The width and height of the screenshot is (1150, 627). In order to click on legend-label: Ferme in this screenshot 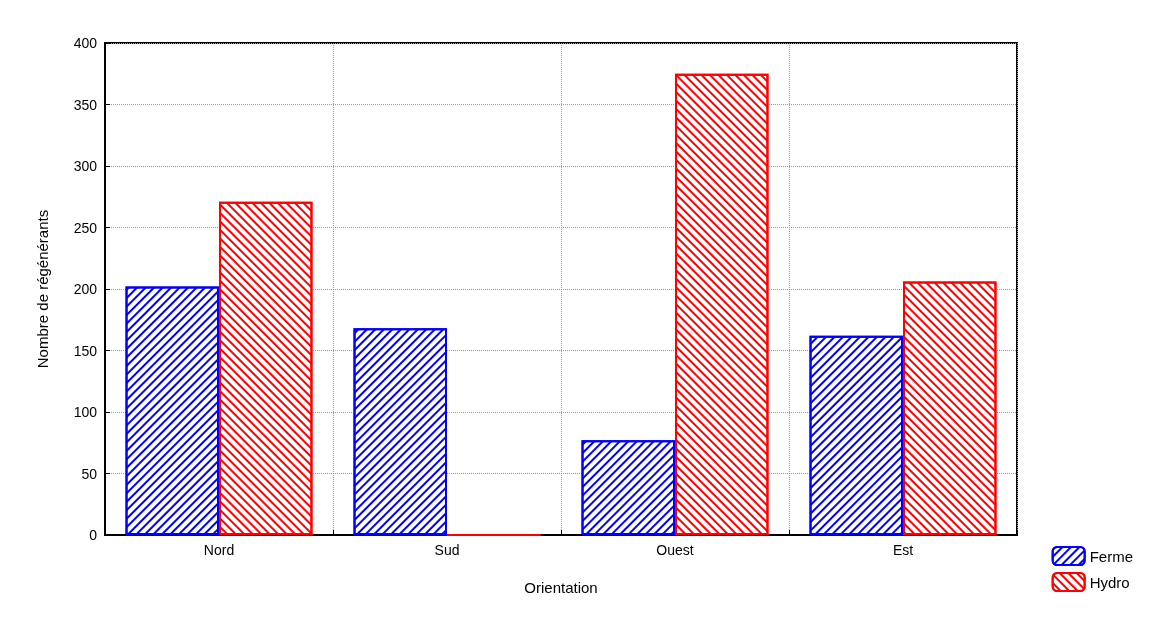, I will do `click(1111, 556)`.